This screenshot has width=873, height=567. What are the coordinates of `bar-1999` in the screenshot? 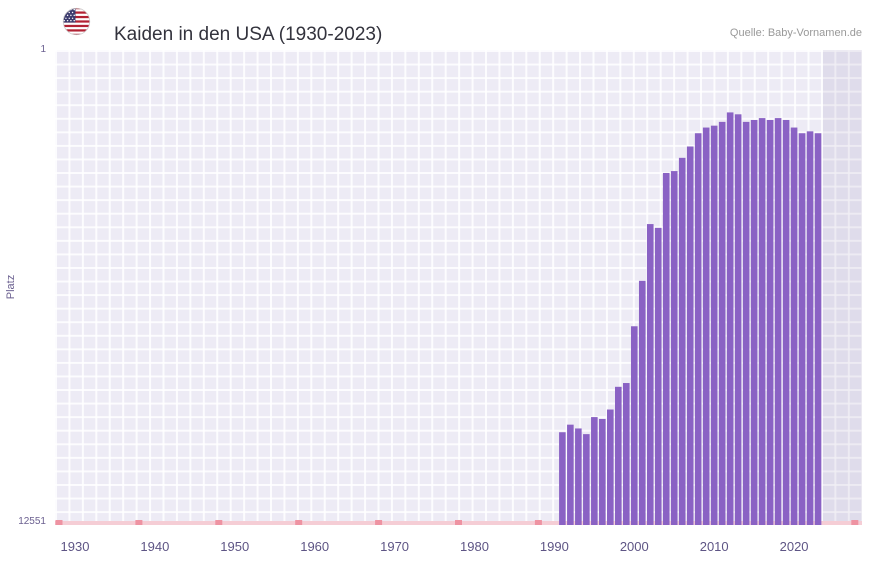 It's located at (626, 454).